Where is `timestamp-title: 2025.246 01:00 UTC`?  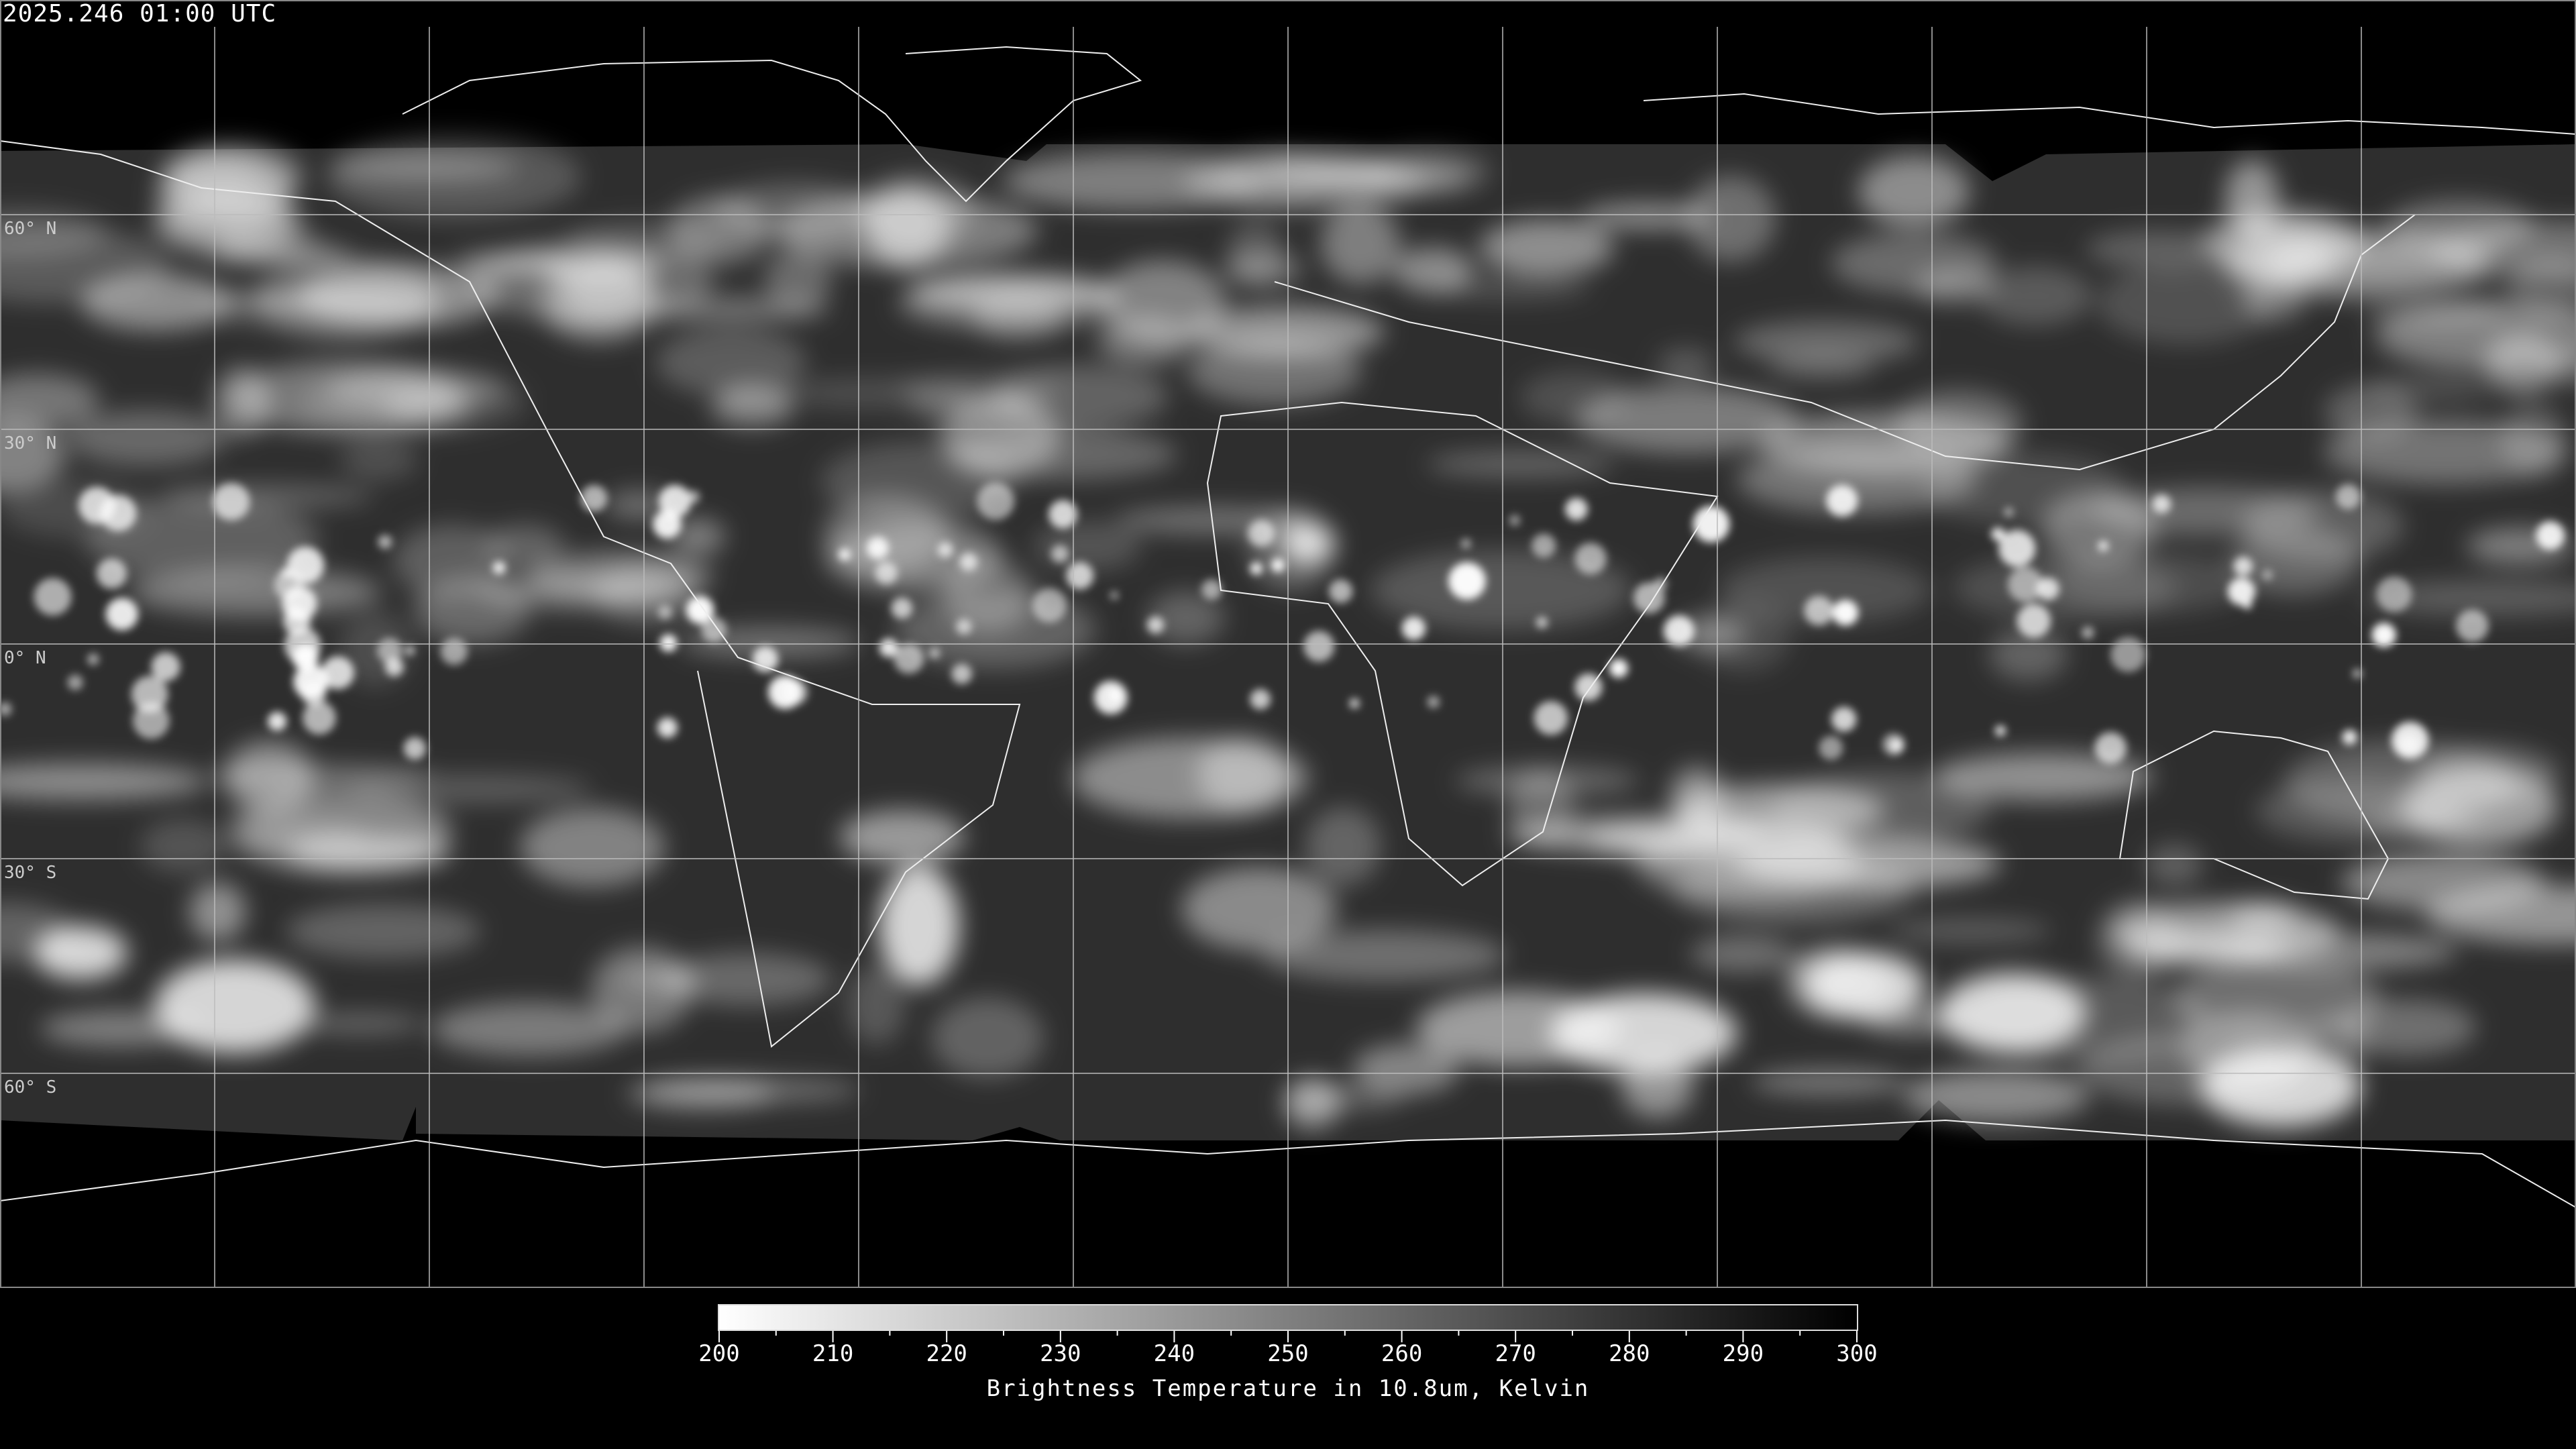
timestamp-title: 2025.246 01:00 UTC is located at coordinates (140, 14).